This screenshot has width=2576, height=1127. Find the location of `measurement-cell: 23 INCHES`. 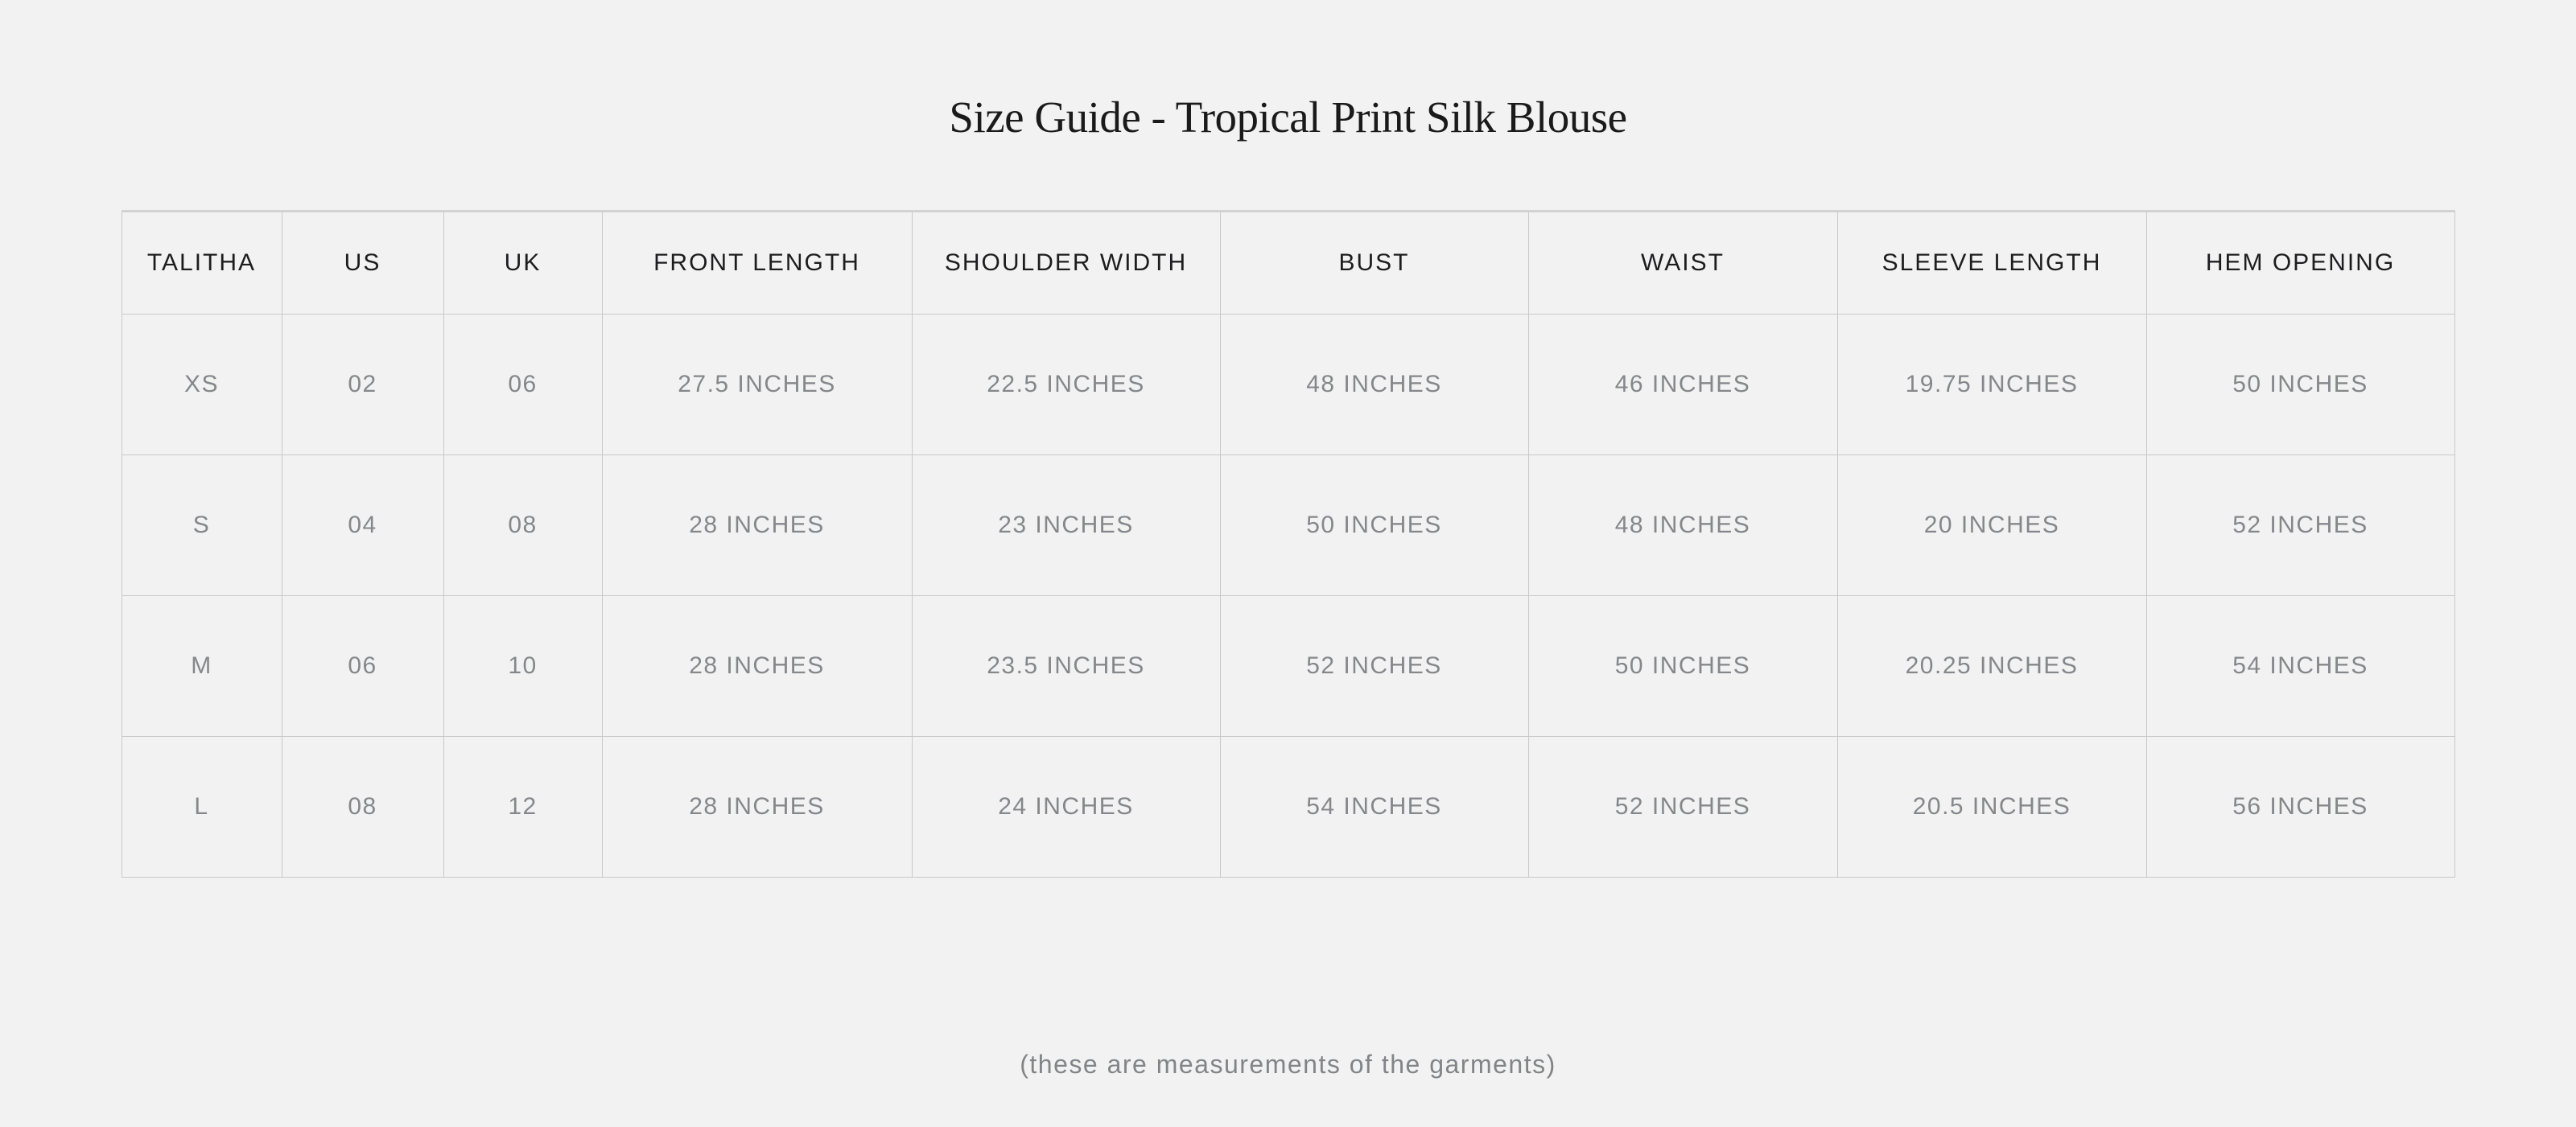

measurement-cell: 23 INCHES is located at coordinates (1066, 525).